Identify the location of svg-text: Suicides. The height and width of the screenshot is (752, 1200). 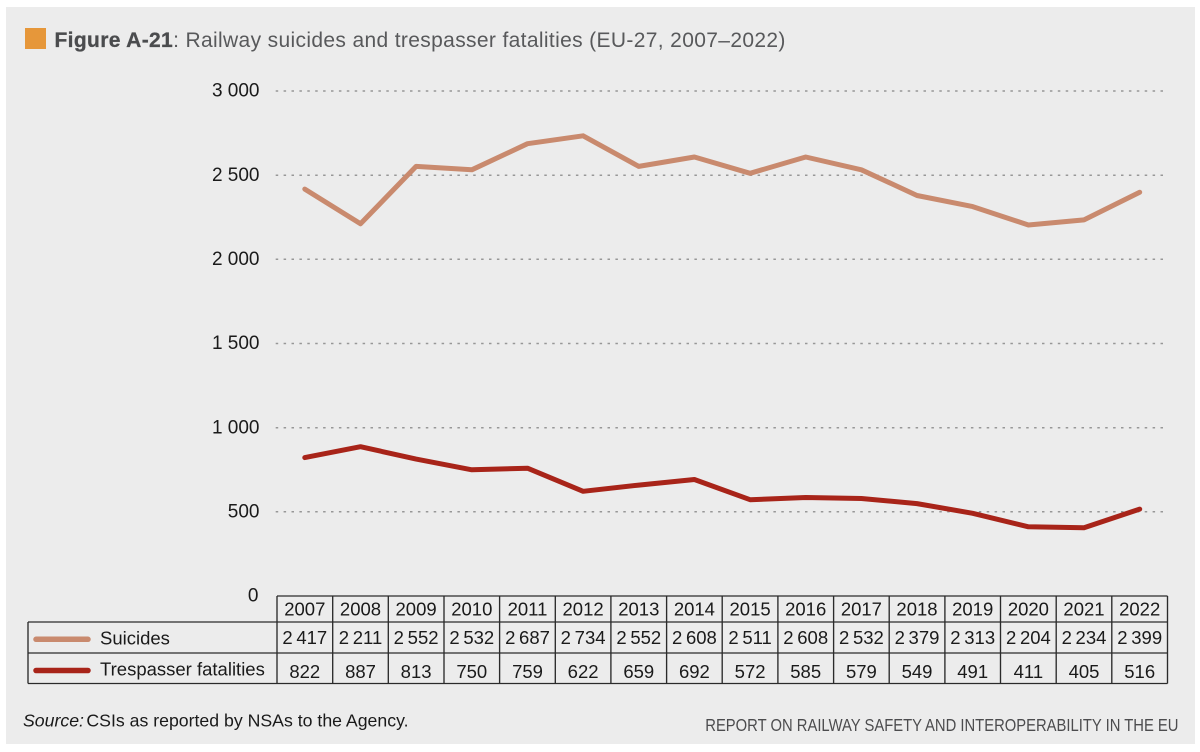
(135, 638).